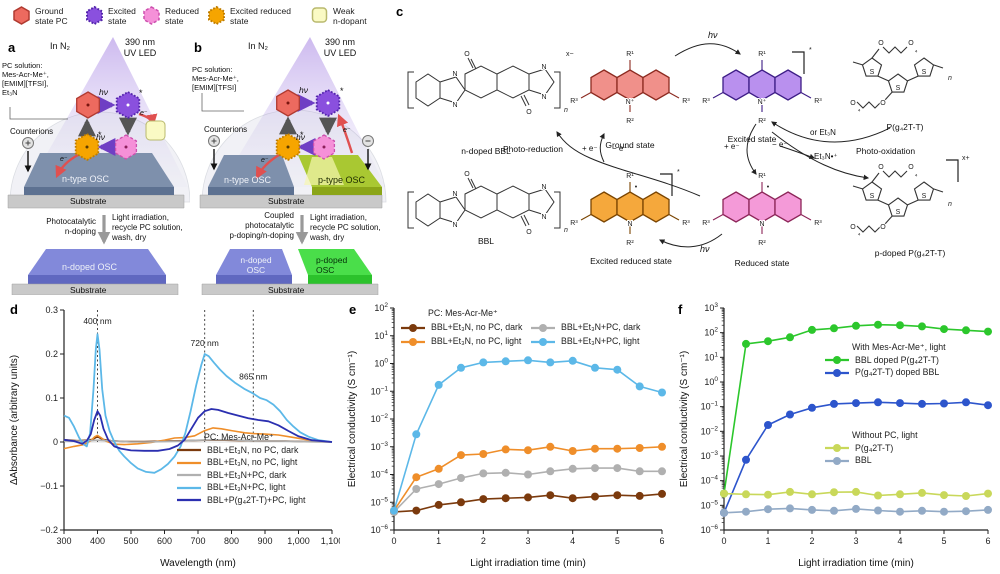 Image resolution: width=1000 pixels, height=574 pixels. Describe the element at coordinates (300, 137) in the screenshot. I see `hv-label-2: hν` at that location.